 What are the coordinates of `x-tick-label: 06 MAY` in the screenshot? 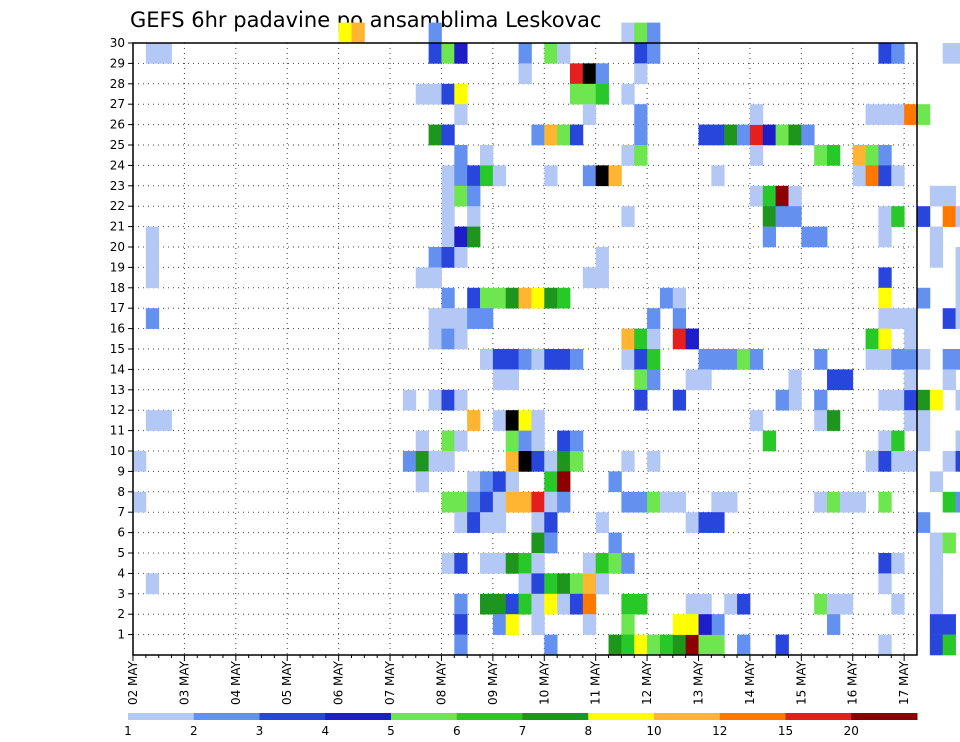 It's located at (339, 682).